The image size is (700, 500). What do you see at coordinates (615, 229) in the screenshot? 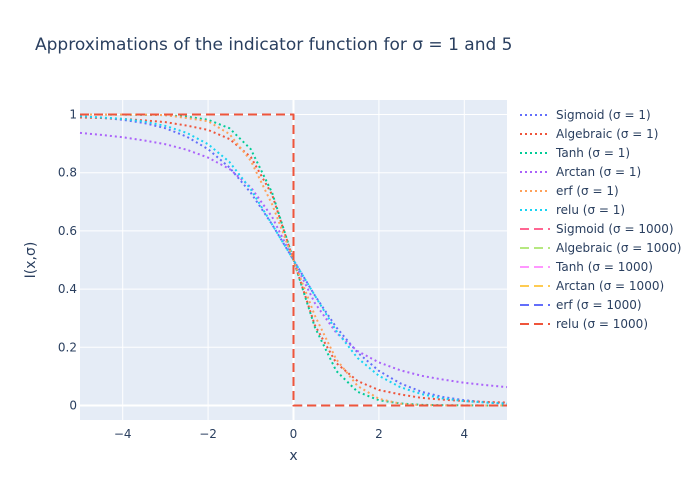
I see `legend-item-label: Sigmoid (σ = 1000)` at bounding box center [615, 229].